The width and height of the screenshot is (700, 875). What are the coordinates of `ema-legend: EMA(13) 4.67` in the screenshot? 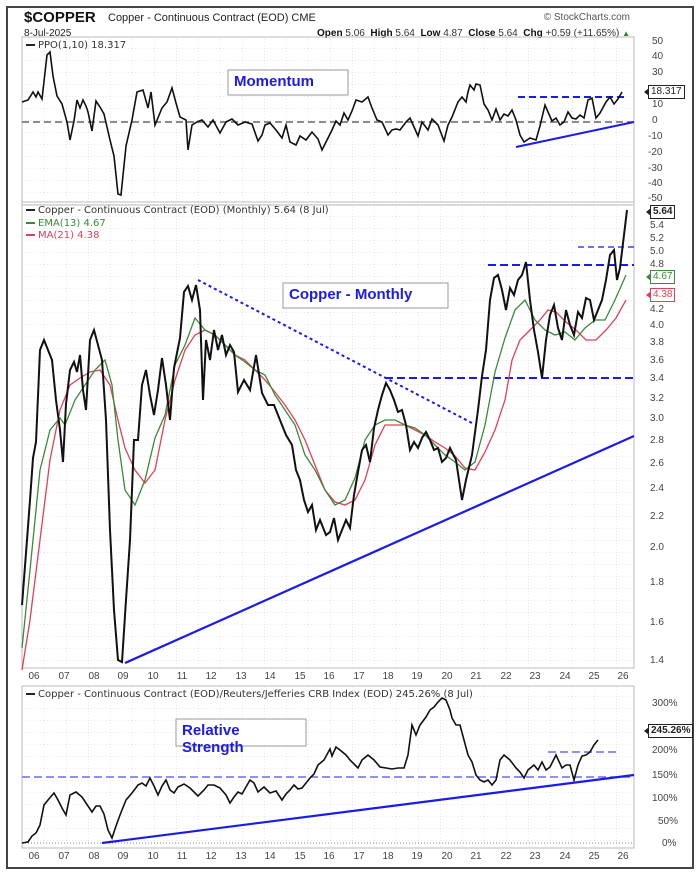 It's located at (66, 223).